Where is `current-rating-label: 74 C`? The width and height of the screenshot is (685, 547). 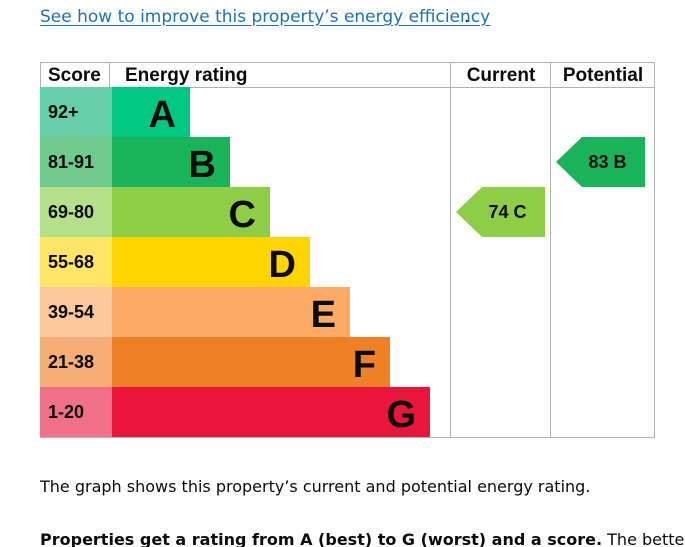
current-rating-label: 74 C is located at coordinates (507, 212).